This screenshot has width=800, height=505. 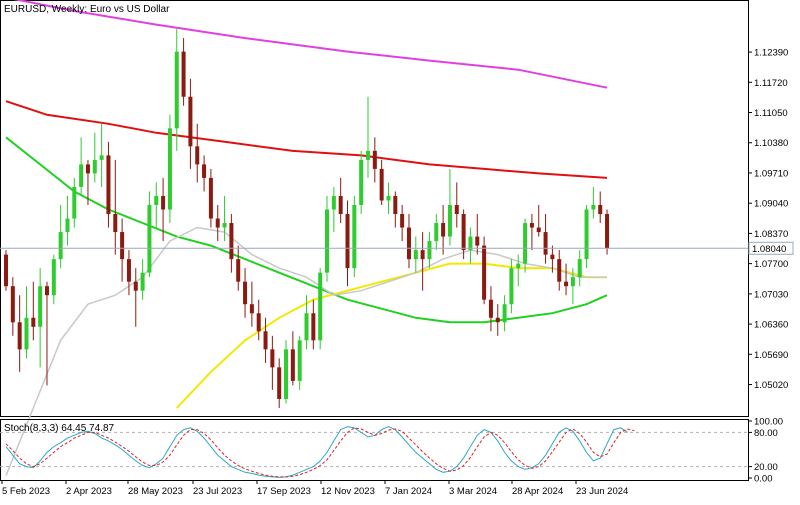 What do you see at coordinates (348, 491) in the screenshot?
I see `time-tick-label: 12 Nov 2023` at bounding box center [348, 491].